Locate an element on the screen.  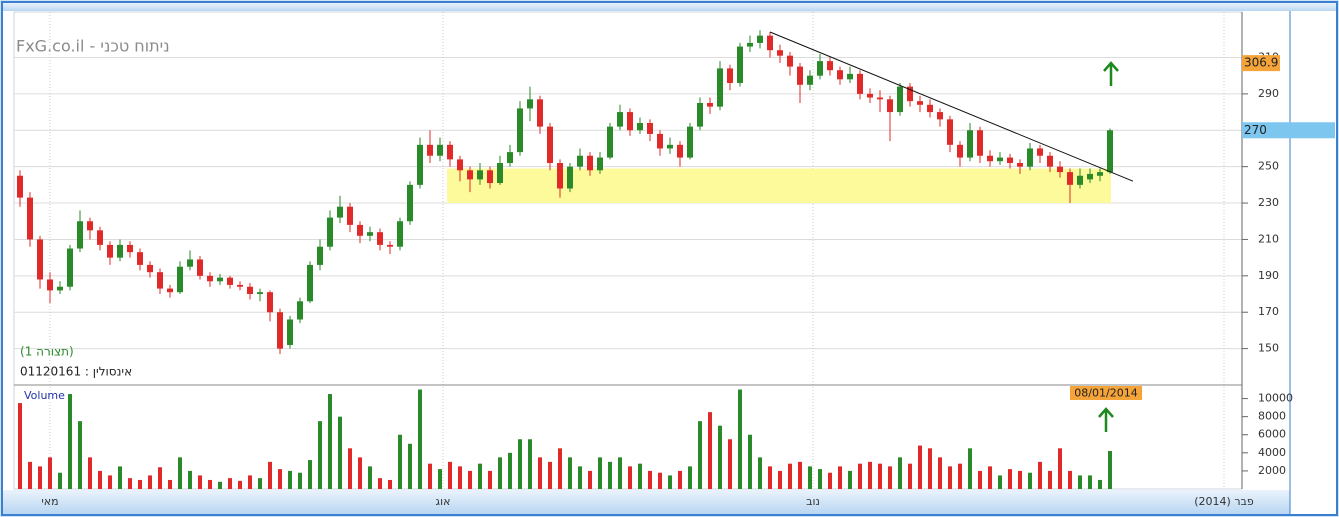
price-tag: 306.9 is located at coordinates (1261, 63).